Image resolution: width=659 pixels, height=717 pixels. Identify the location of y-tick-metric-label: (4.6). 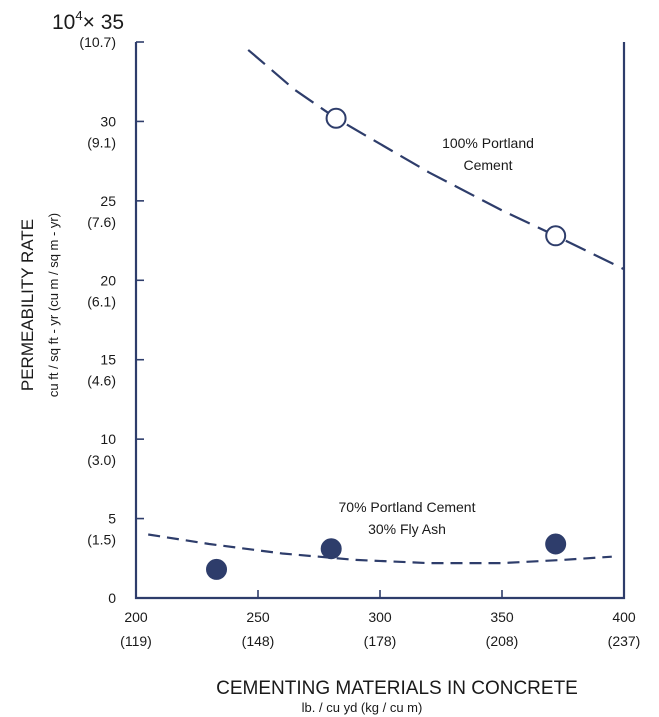
(101, 381).